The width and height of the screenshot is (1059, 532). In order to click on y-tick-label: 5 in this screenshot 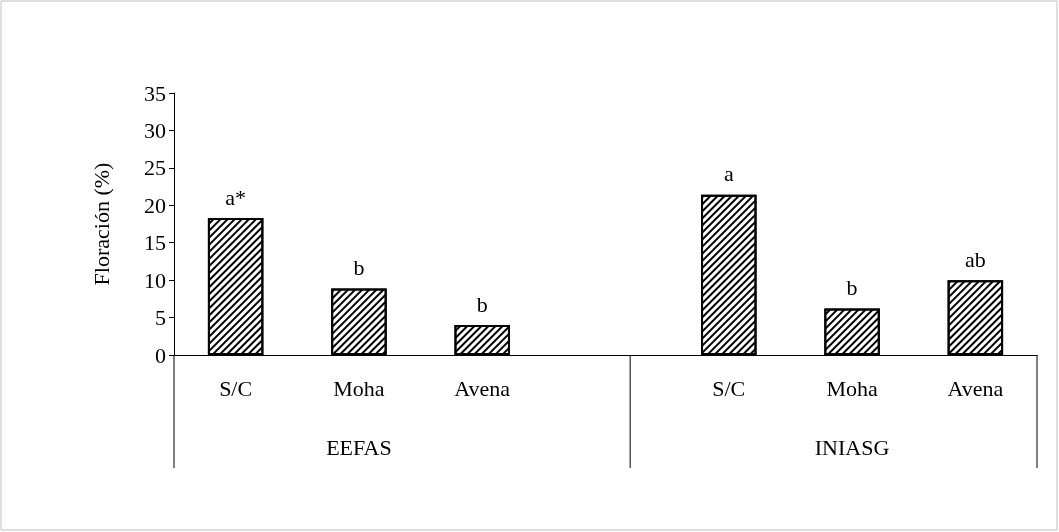, I will do `click(160, 318)`.